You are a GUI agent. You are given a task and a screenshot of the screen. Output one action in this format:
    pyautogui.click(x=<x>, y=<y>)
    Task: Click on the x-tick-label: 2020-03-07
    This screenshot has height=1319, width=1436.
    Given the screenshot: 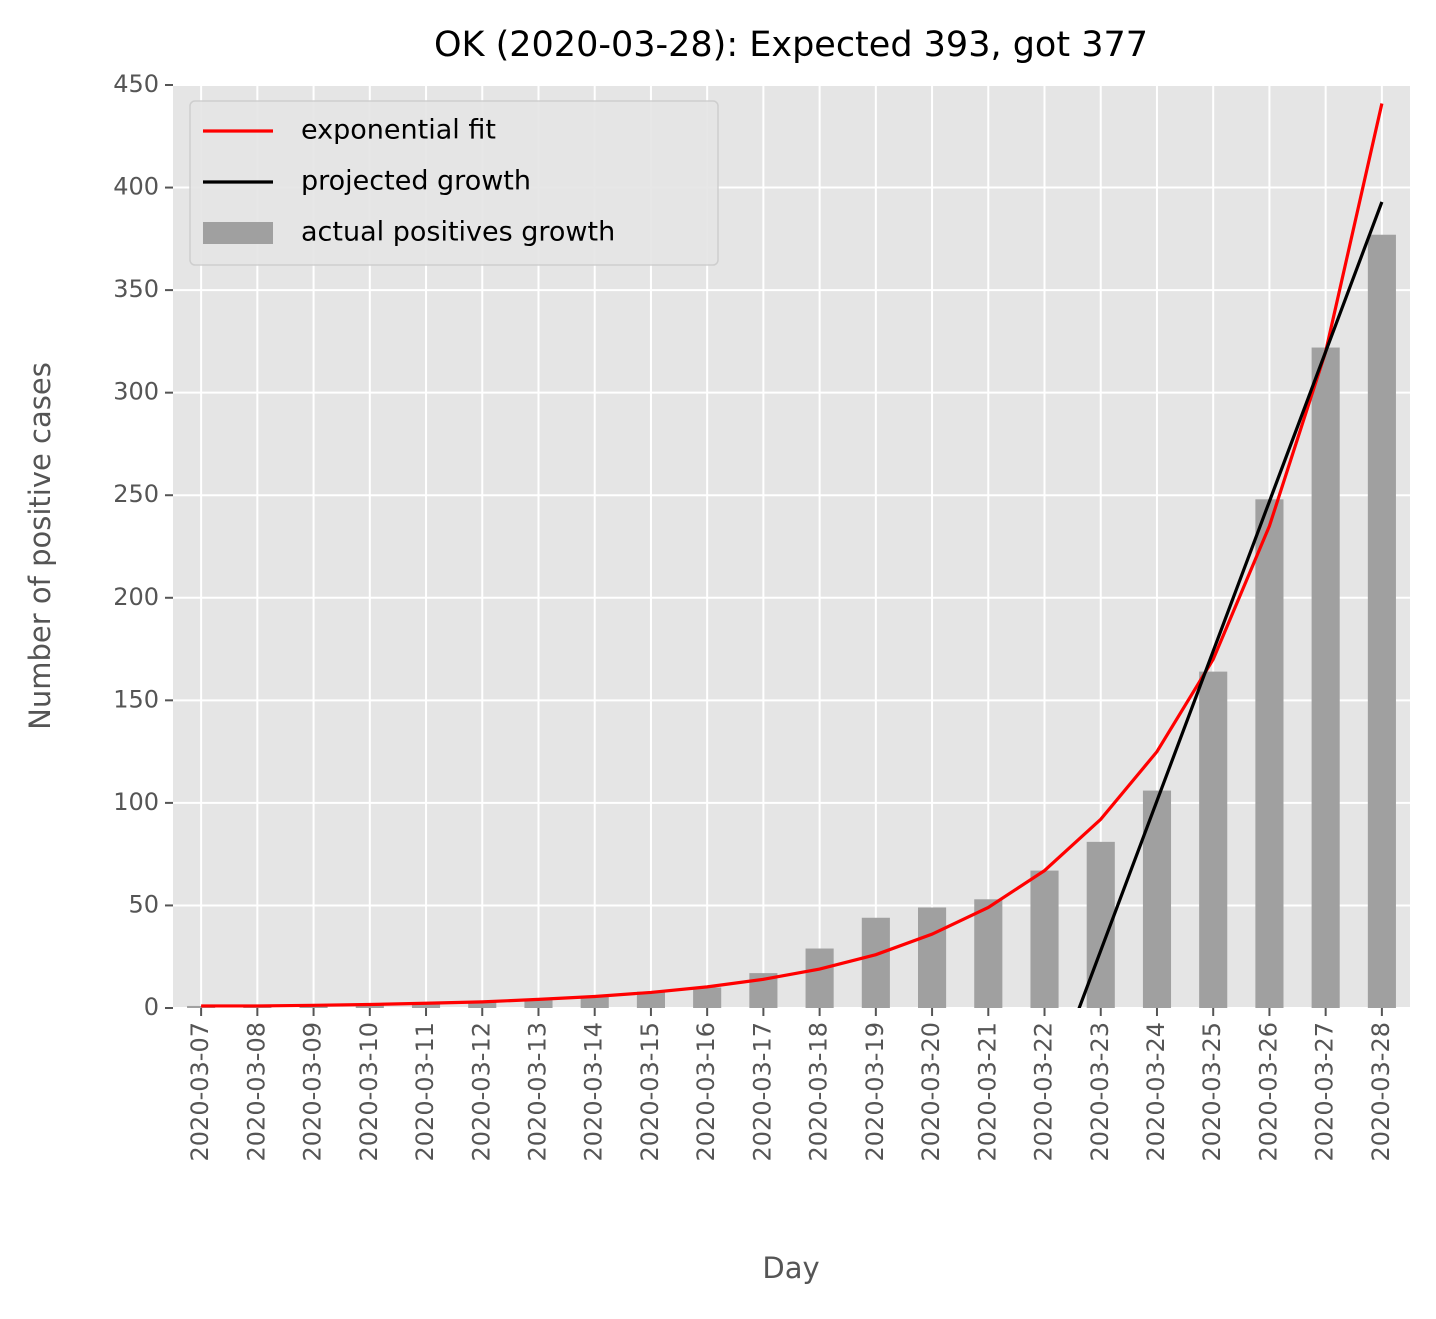 What is the action you would take?
    pyautogui.click(x=200, y=1091)
    